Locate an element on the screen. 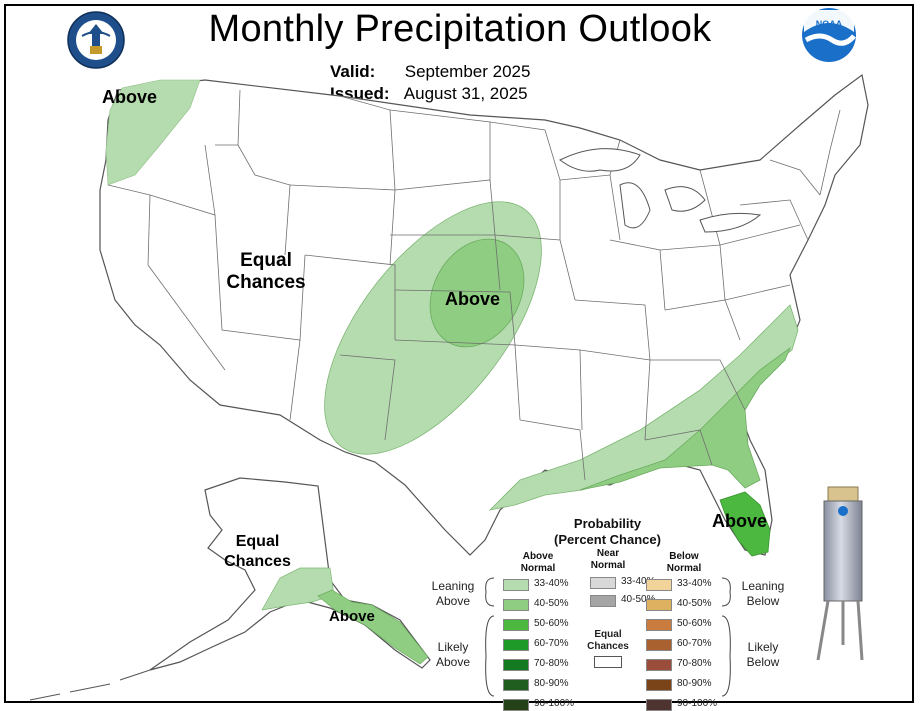 This screenshot has width=920, height=711. great-lakes is located at coordinates (660, 190).